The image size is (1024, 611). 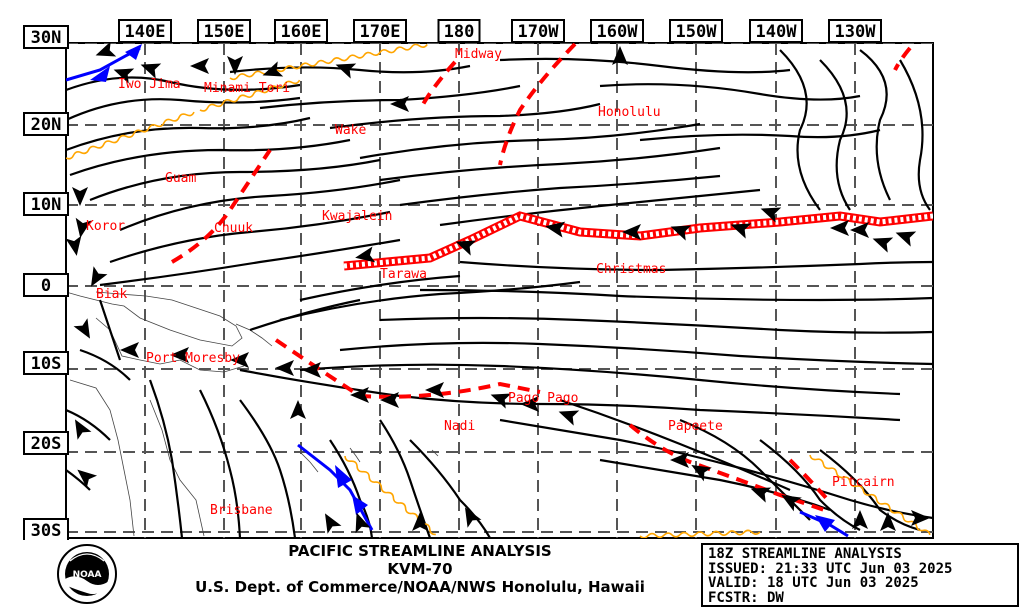 What do you see at coordinates (537, 104) in the screenshot?
I see `trough-line` at bounding box center [537, 104].